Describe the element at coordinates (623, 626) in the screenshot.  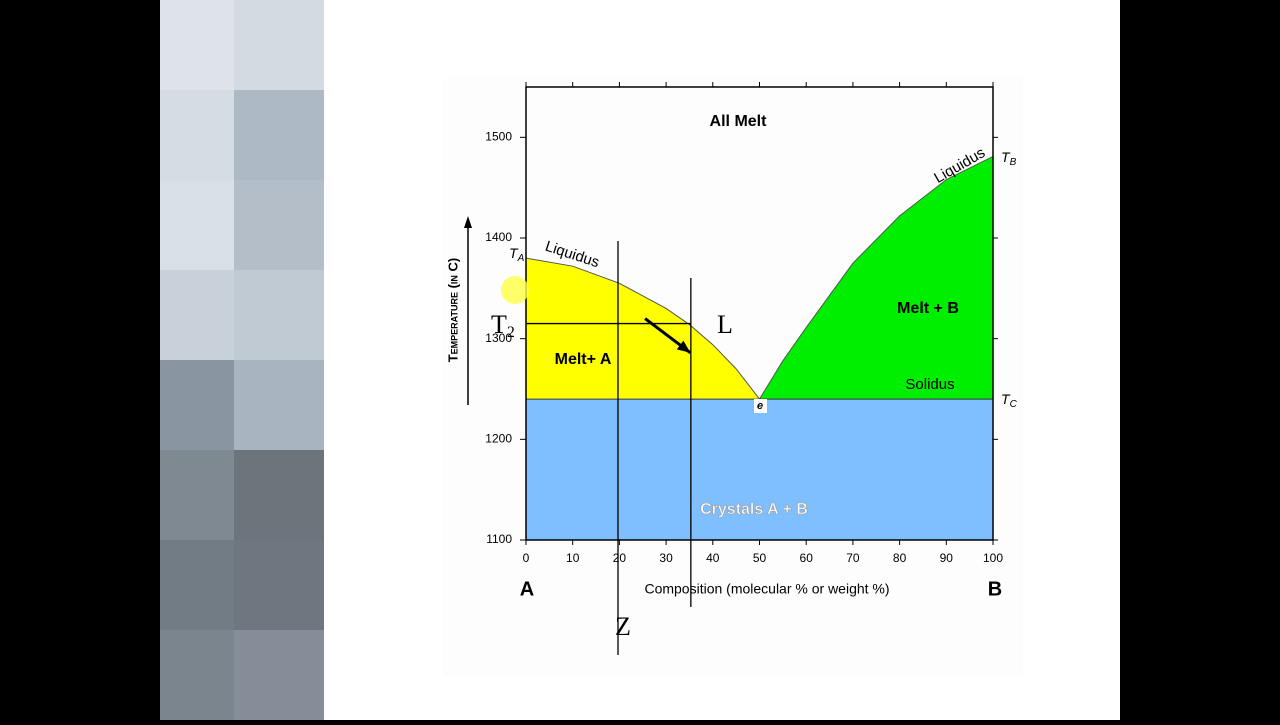
I see `annotation-label: Z` at that location.